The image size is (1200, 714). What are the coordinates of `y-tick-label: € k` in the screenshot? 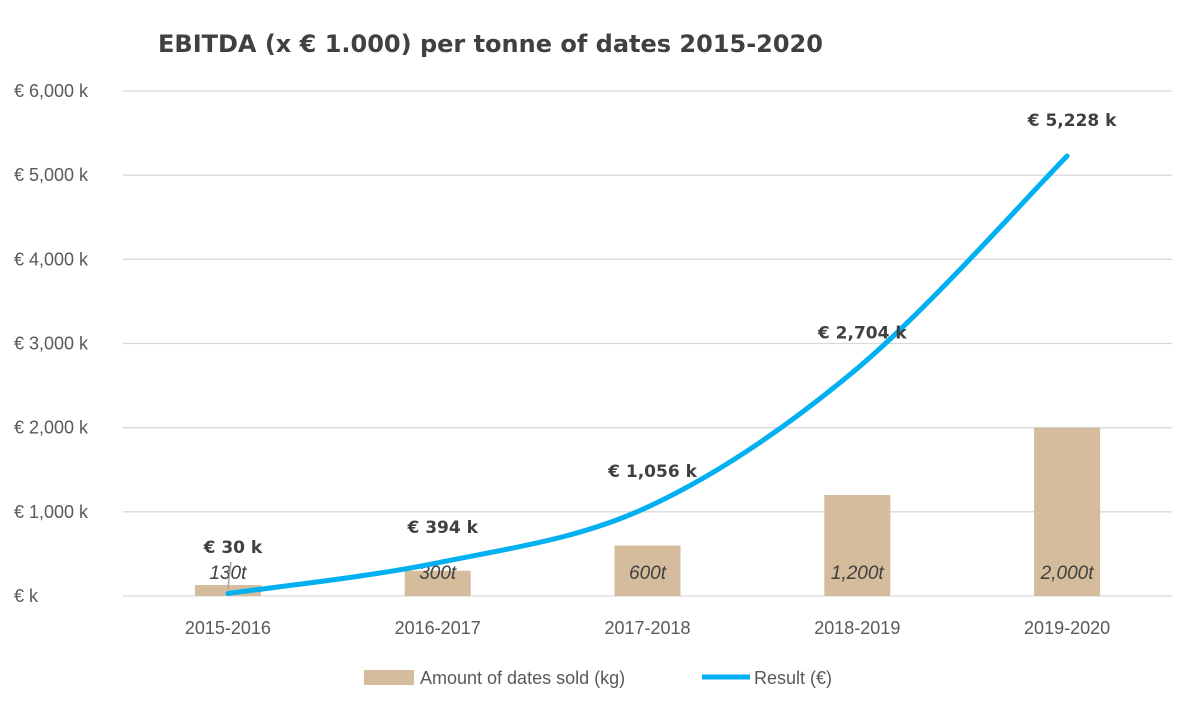 It's located at (26, 596).